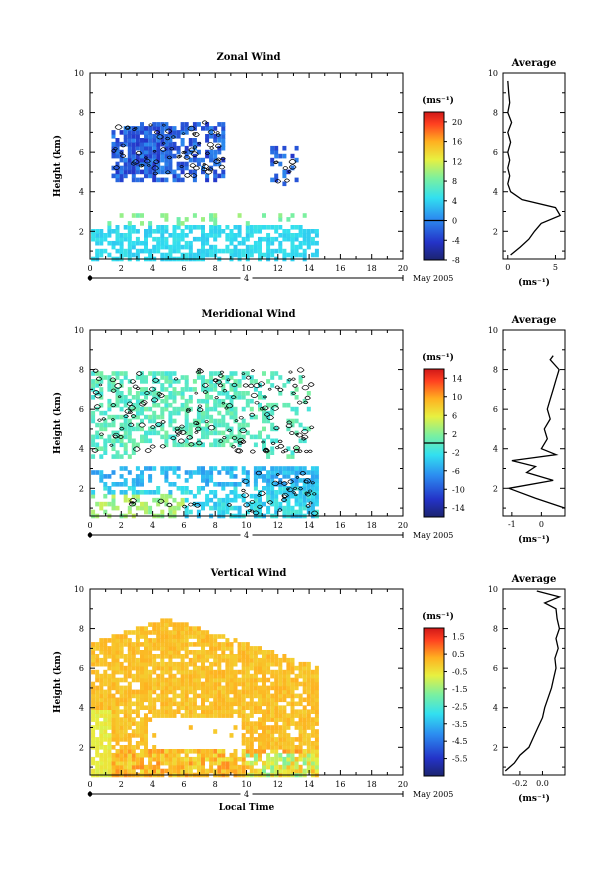  What do you see at coordinates (183, 525) in the screenshot?
I see `x-tick-label: 6` at bounding box center [183, 525].